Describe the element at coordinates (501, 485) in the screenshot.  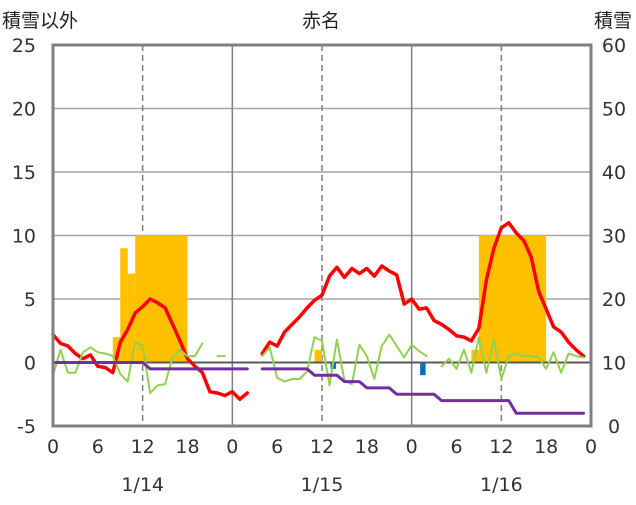
I see `date-label: 1/16` at that location.